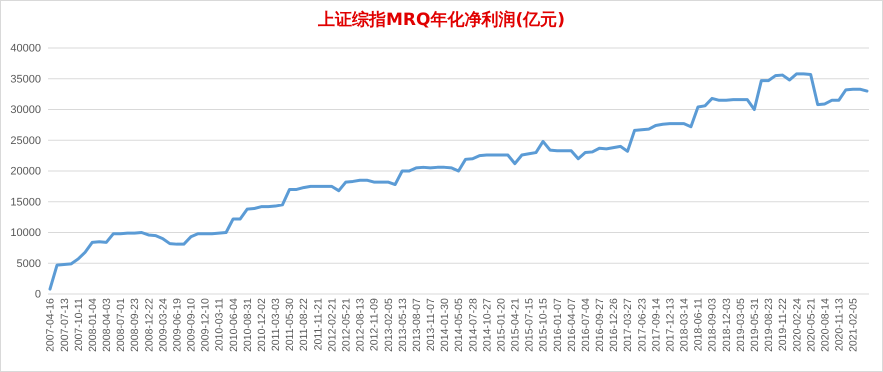 The width and height of the screenshot is (883, 372). Describe the element at coordinates (234, 325) in the screenshot. I see `x-tick-label: 2010-06-04` at that location.